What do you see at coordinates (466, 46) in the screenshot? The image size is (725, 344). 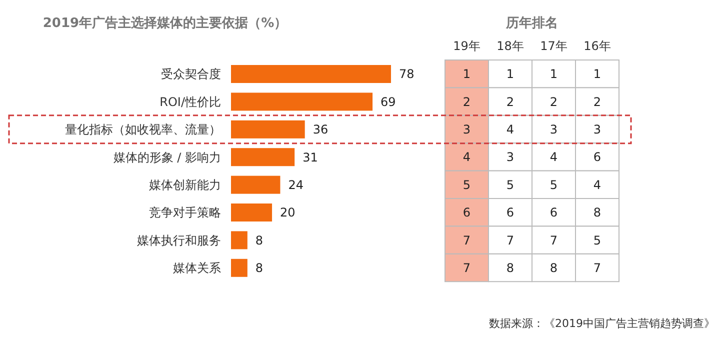 I see `x-tick-label: 19年` at bounding box center [466, 46].